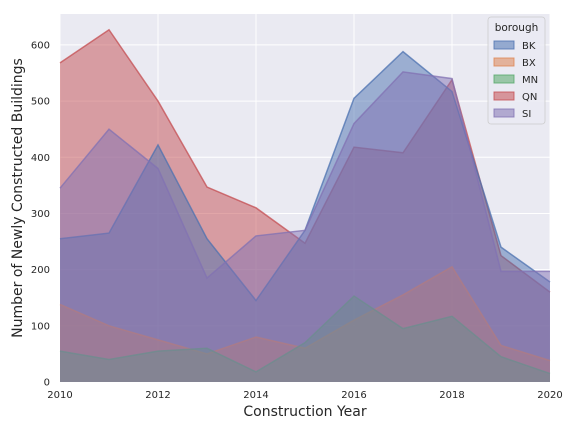 The height and width of the screenshot is (432, 576). What do you see at coordinates (529, 63) in the screenshot?
I see `legend-label-BX: BX` at bounding box center [529, 63].